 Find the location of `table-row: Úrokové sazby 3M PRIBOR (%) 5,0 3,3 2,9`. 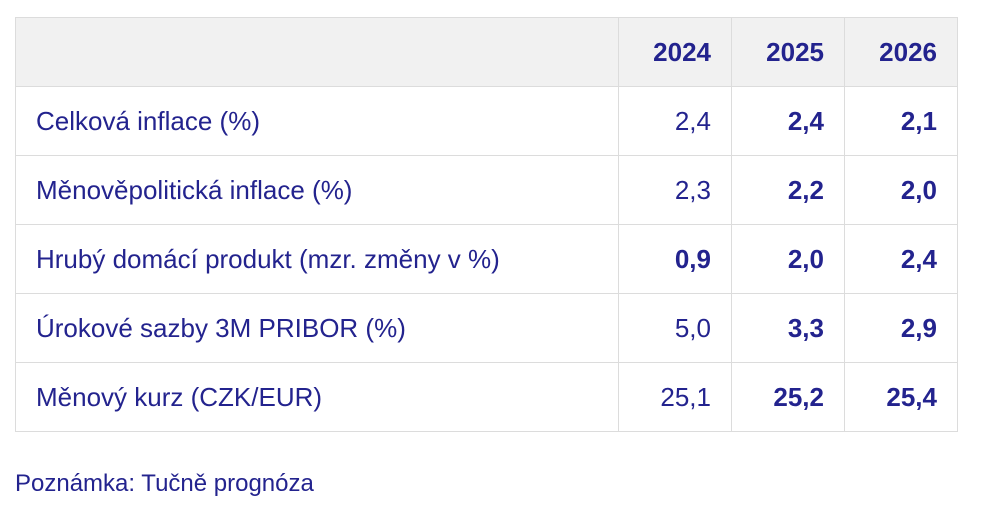

table-row: Úrokové sazby 3M PRIBOR (%) 5,0 3,3 2,9 is located at coordinates (486, 328).